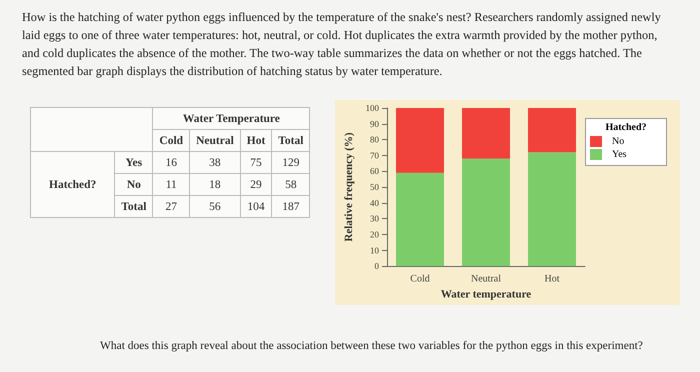 This screenshot has width=700, height=372. I want to click on text: 56, so click(215, 207).